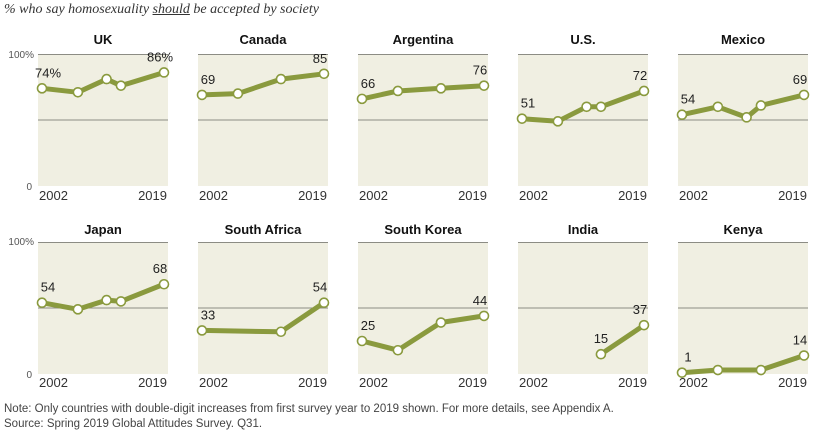 The width and height of the screenshot is (825, 433). Describe the element at coordinates (48, 72) in the screenshot. I see `data-label-first-uk: 74%` at that location.